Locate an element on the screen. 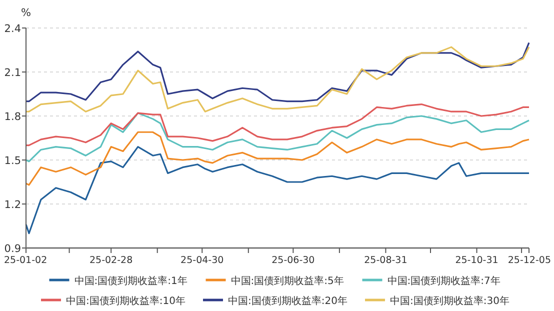 This screenshot has height=311, width=554. y-axis-title: % is located at coordinates (26, 13).